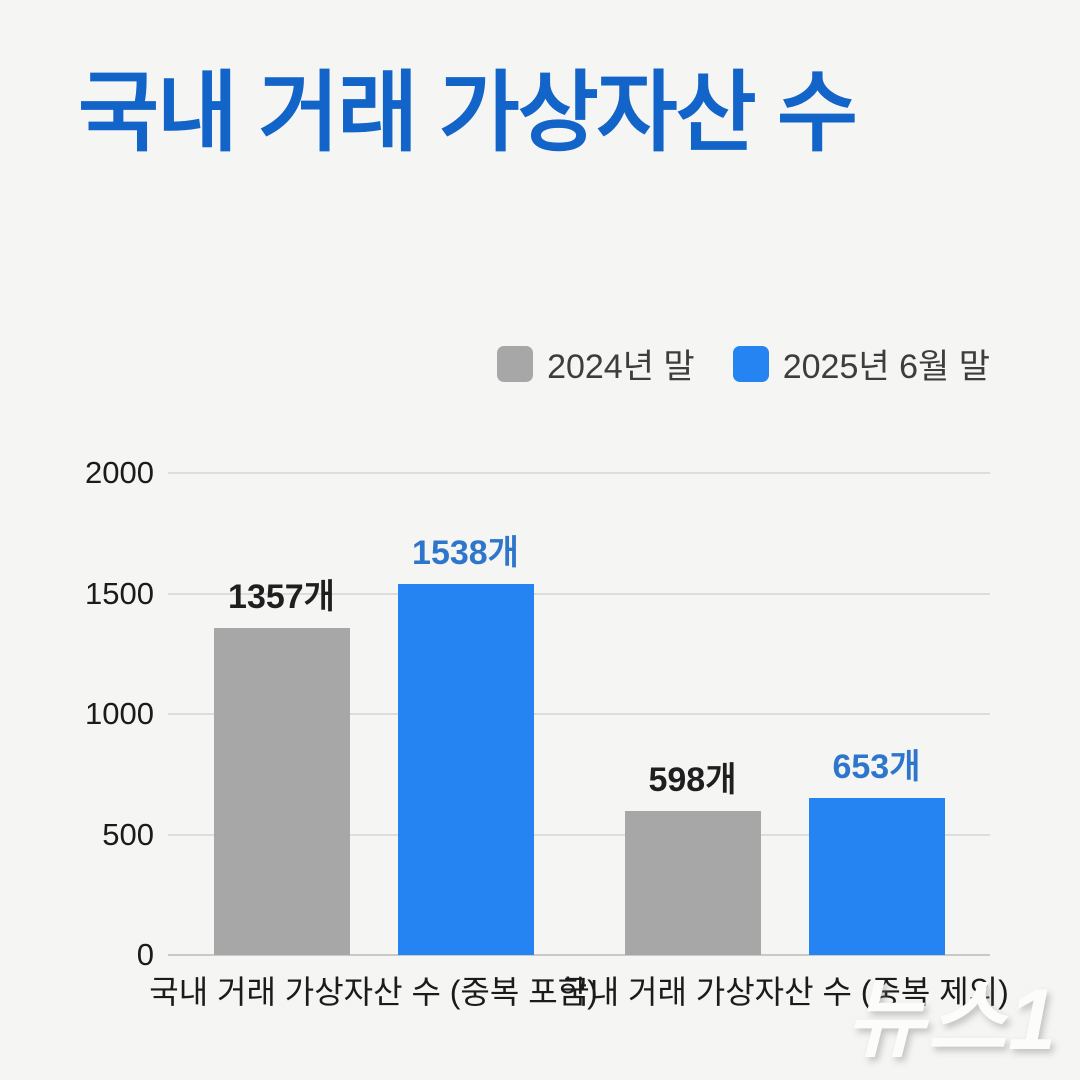  What do you see at coordinates (876, 766) in the screenshot?
I see `bar-value-label: 653개` at bounding box center [876, 766].